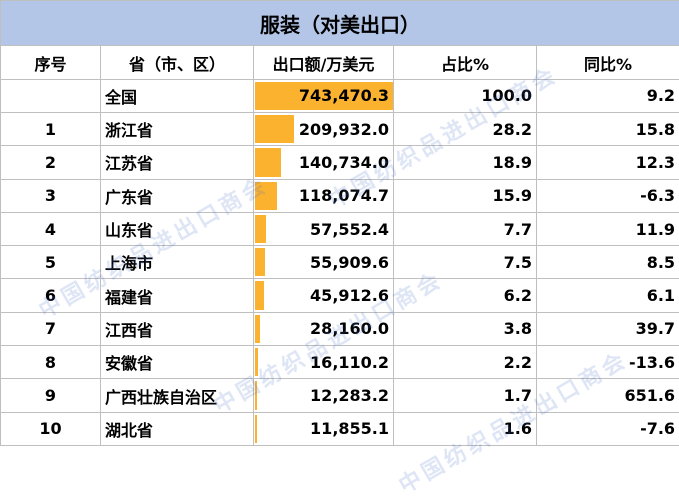  I want to click on export-value-cell: 45,912.6, so click(324, 295).